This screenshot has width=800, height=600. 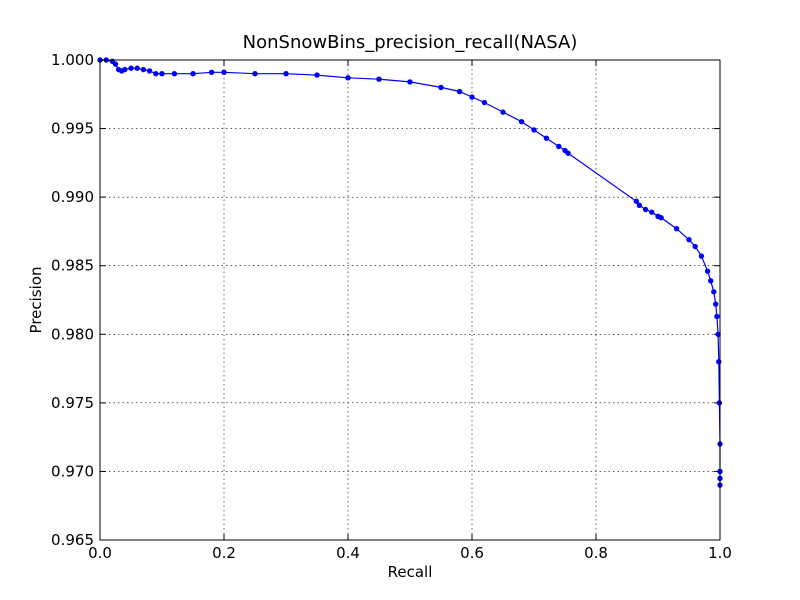 I want to click on x-tick-label: 0.6, so click(x=472, y=553).